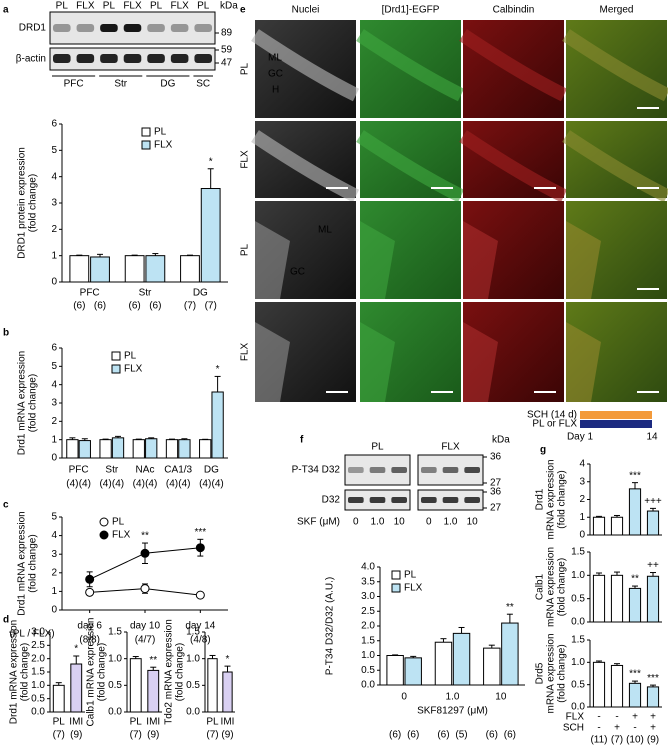 Image resolution: width=668 pixels, height=745 pixels. Describe the element at coordinates (316, 470) in the screenshot. I see `blot-row-label: P-T34 D32` at that location.